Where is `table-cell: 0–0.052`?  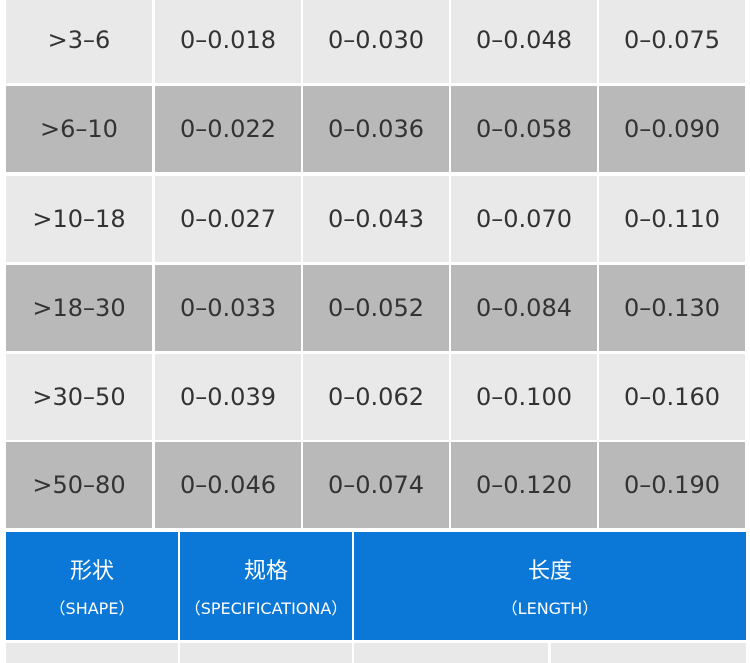 table-cell: 0–0.052 is located at coordinates (376, 308).